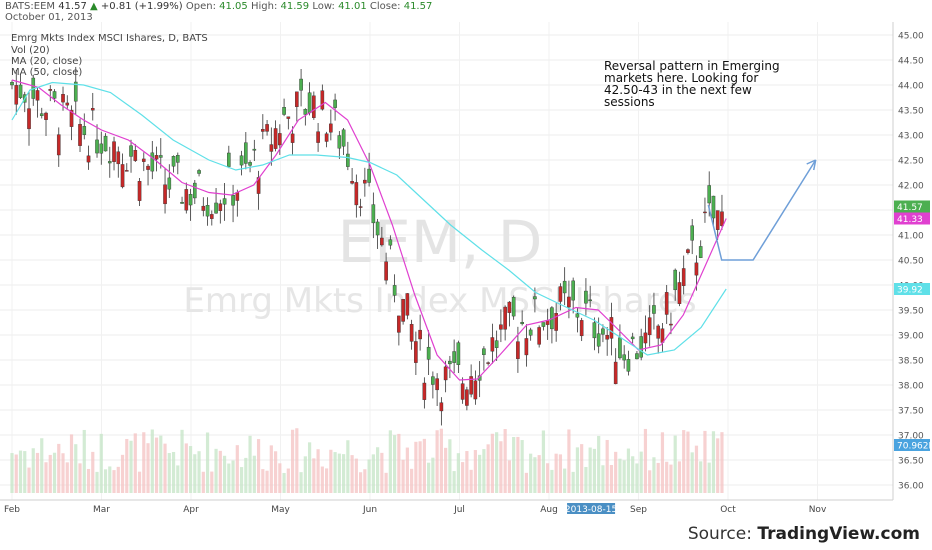 Image resolution: width=932 pixels, height=550 pixels. What do you see at coordinates (459, 510) in the screenshot?
I see `x-tick-label: Jul` at bounding box center [459, 510].